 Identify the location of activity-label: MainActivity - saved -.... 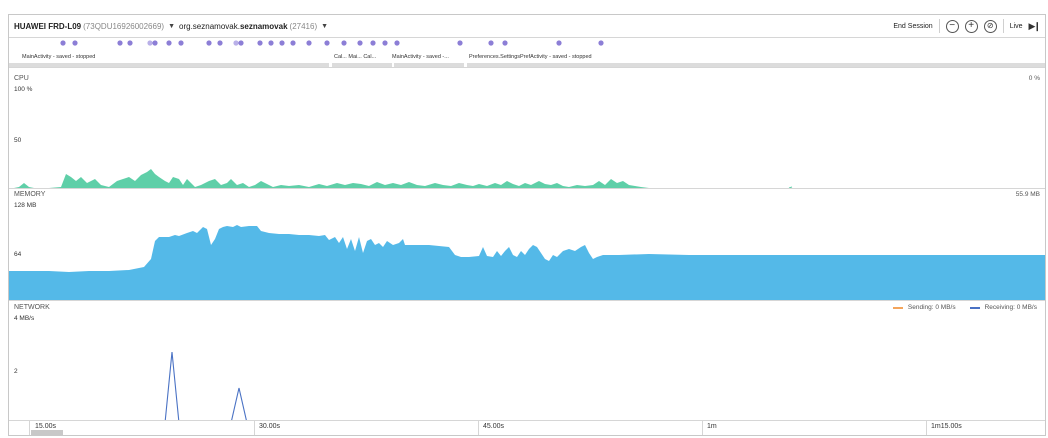
(420, 57).